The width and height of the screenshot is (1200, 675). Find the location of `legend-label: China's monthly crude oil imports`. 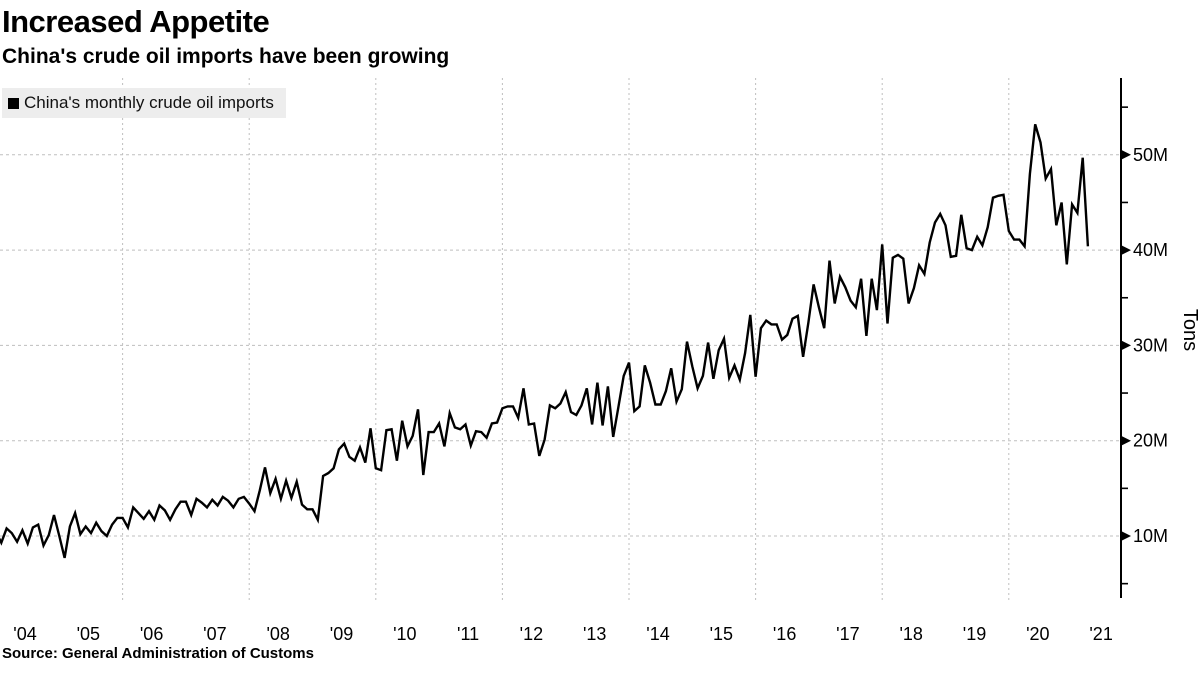

legend-label: China's monthly crude oil imports is located at coordinates (149, 102).